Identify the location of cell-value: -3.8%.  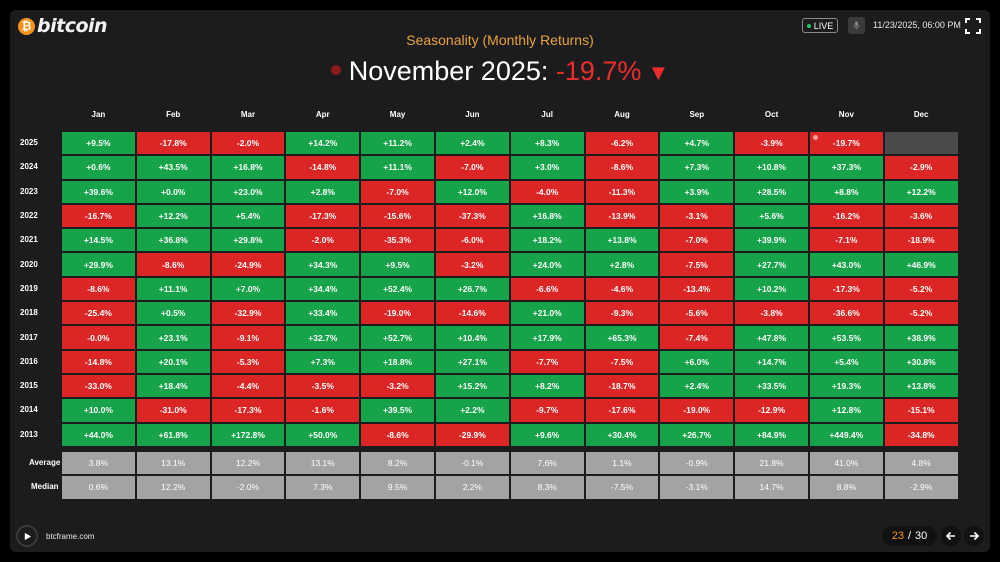
(771, 313).